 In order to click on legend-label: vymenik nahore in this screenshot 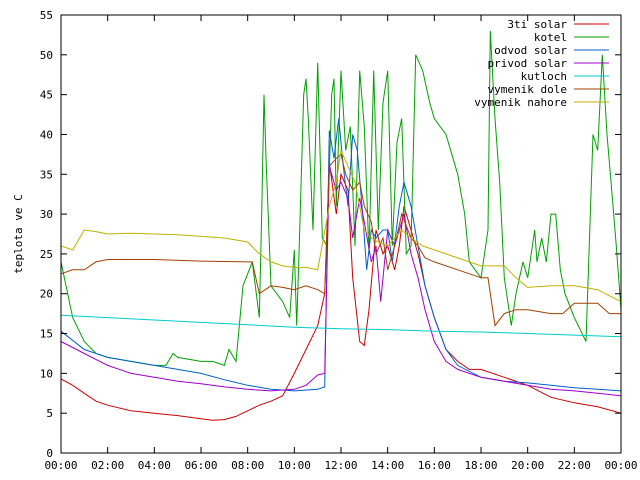, I will do `click(520, 102)`.